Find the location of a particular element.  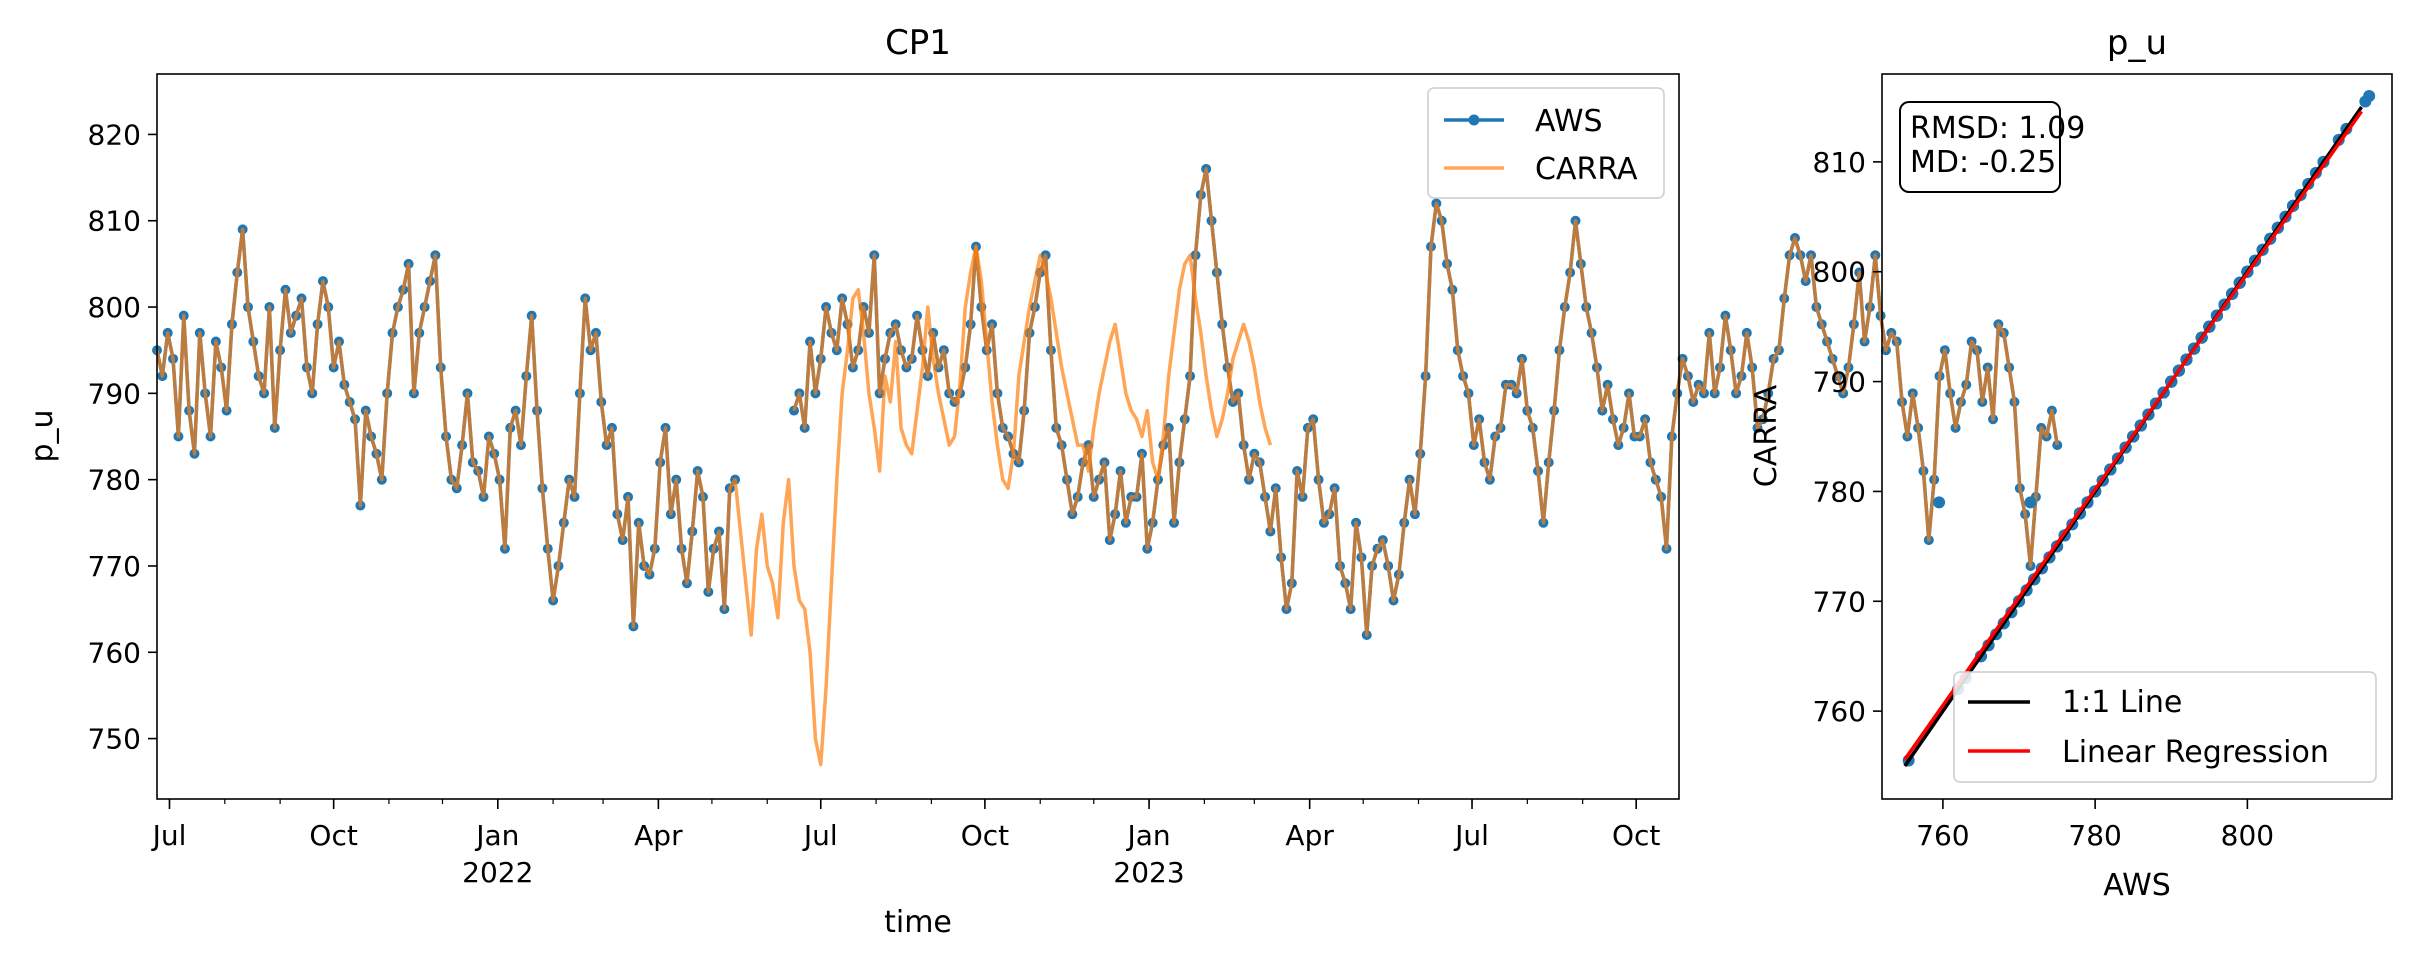

timeseries-x-ticks: Jul Oct Jan 2022 Apr Jul Oct Jan 2023 Apr Jul Oct is located at coordinates (905, 844).